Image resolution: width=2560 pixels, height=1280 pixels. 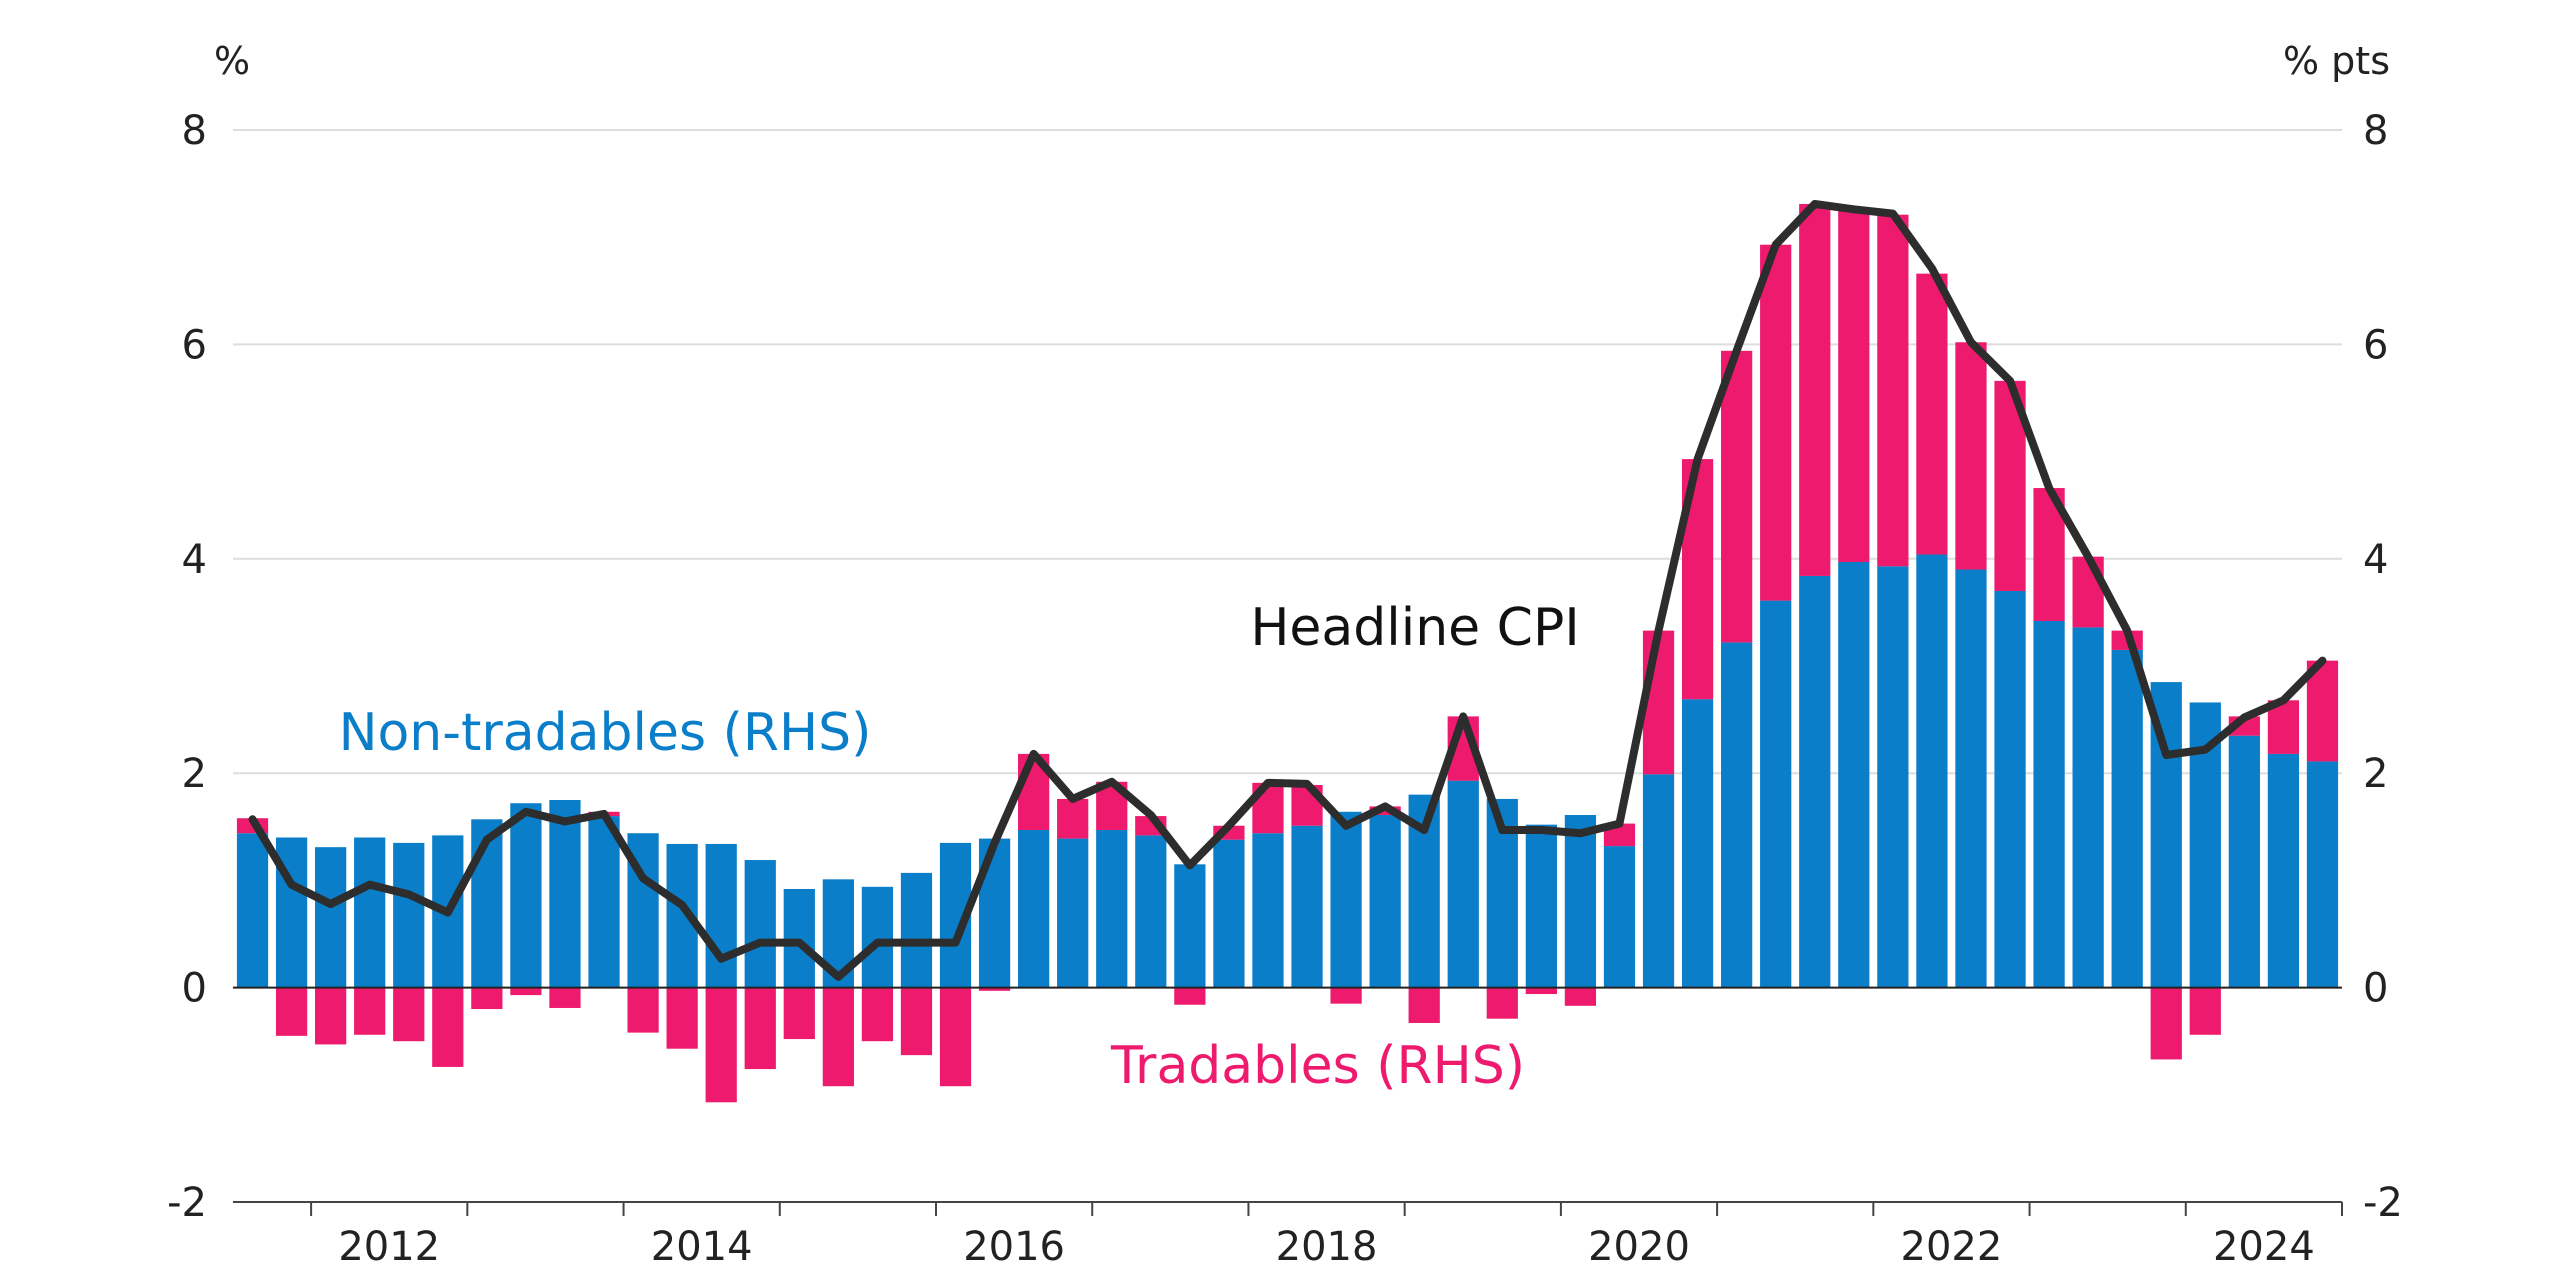 What do you see at coordinates (2375, 345) in the screenshot?
I see `y-tick-right: 6` at bounding box center [2375, 345].